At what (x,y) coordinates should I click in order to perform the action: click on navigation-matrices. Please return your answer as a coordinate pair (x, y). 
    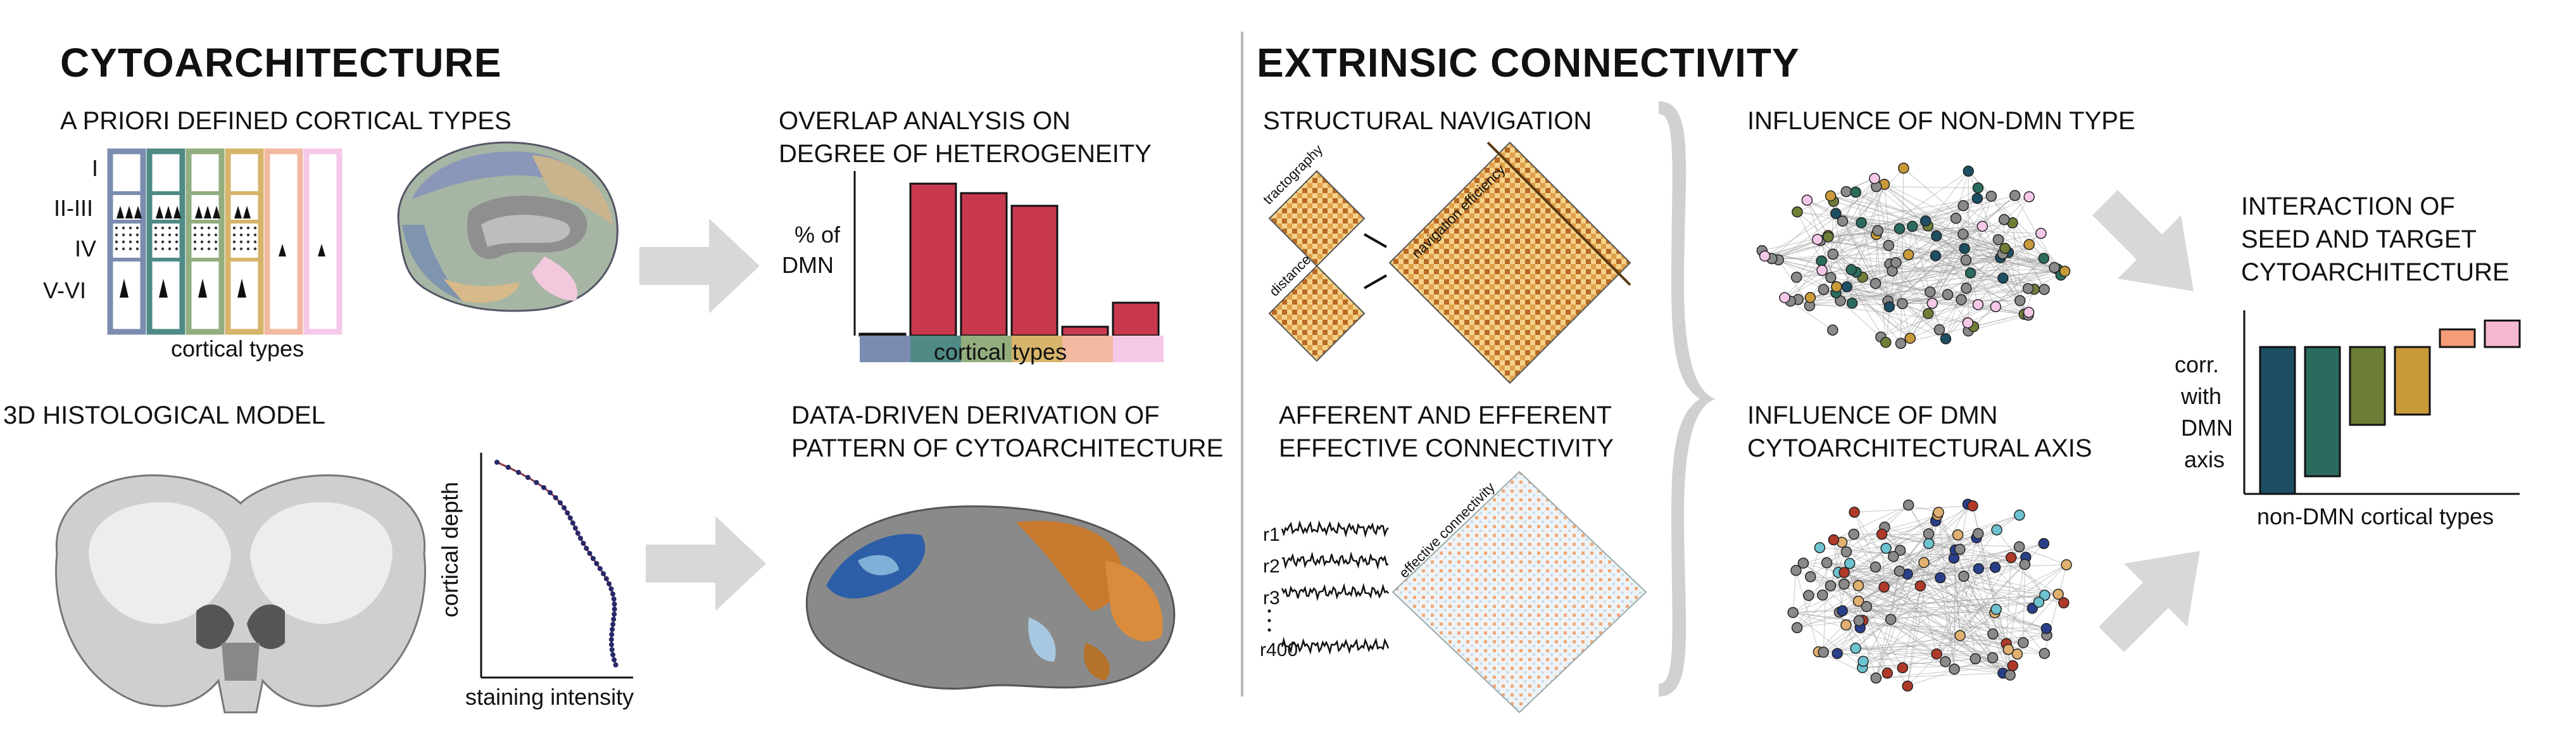
    Looking at the image, I should click on (1449, 262).